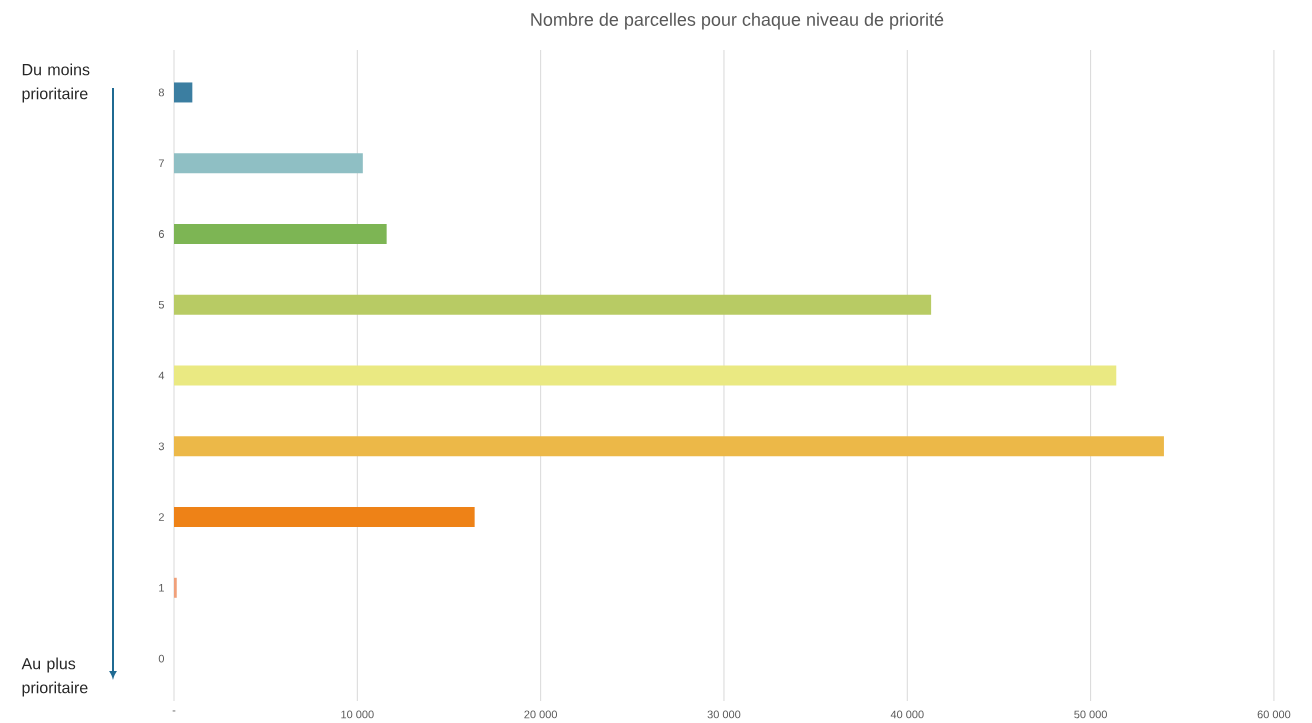  I want to click on y-tick-label: 7, so click(161, 163).